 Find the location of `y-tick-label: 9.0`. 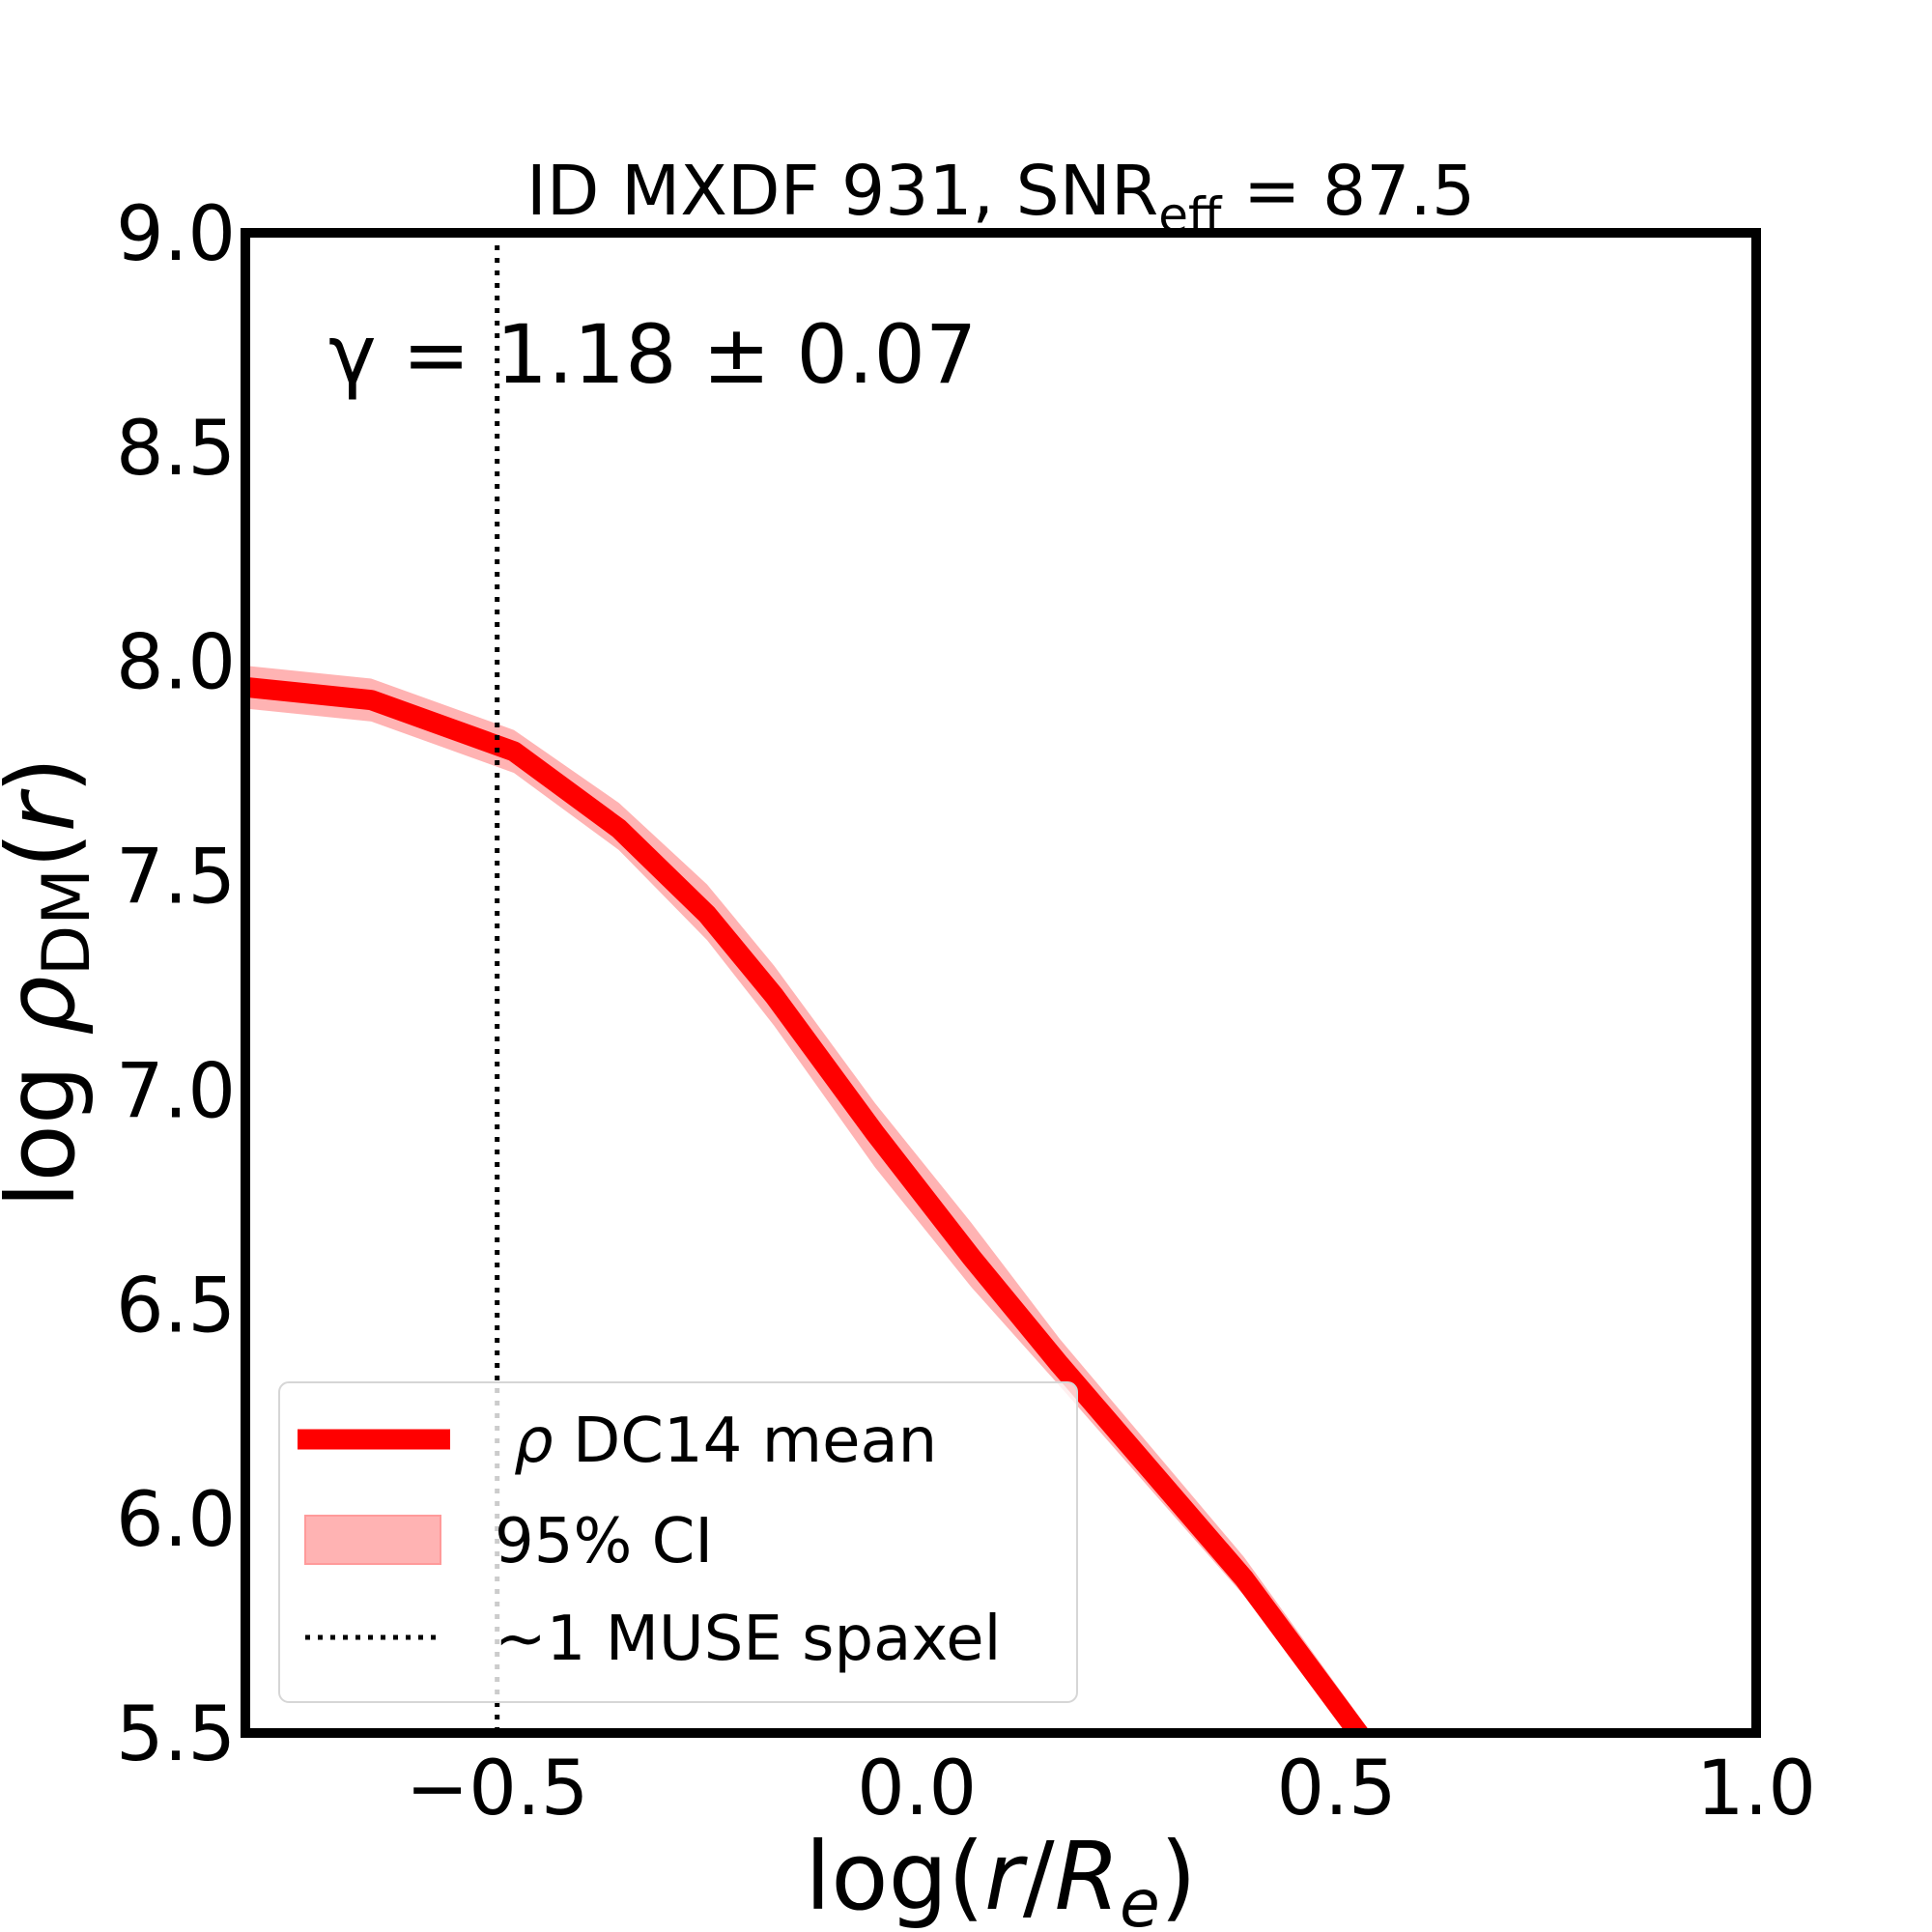

y-tick-label: 9.0 is located at coordinates (176, 234).